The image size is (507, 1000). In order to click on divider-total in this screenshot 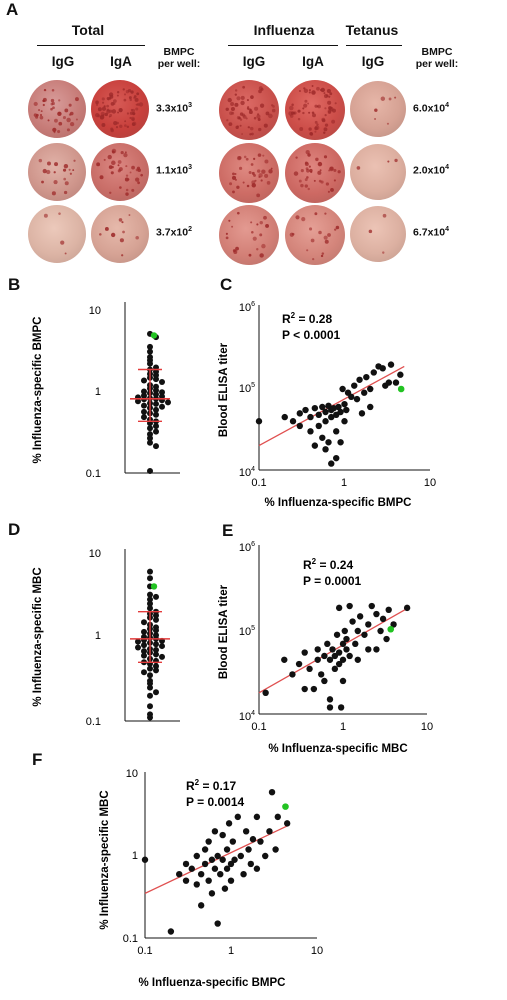, I will do `click(91, 45)`.